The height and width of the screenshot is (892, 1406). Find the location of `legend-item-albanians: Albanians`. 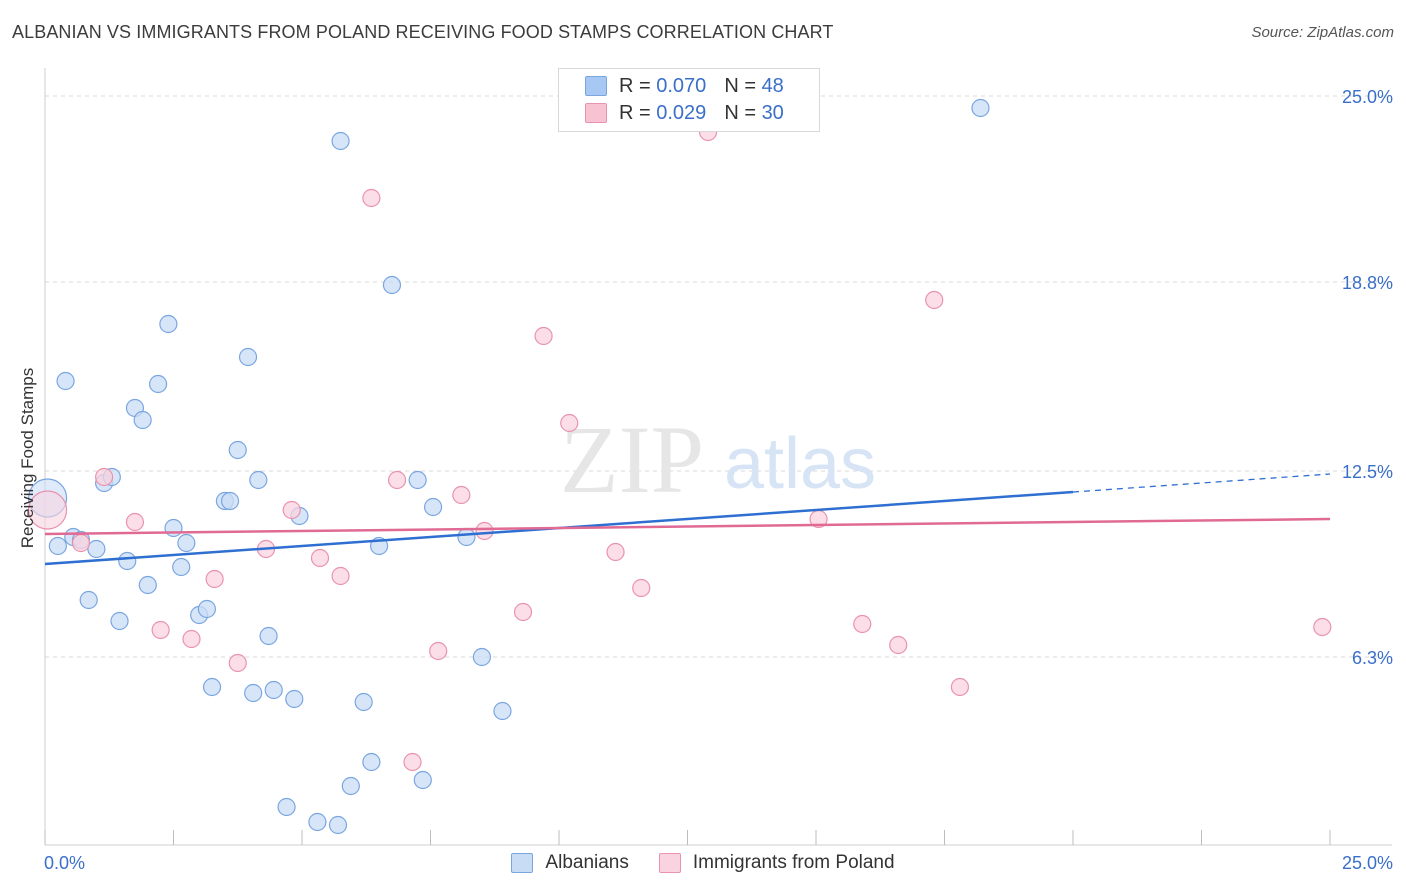

legend-item-albanians: Albanians is located at coordinates (570, 863).